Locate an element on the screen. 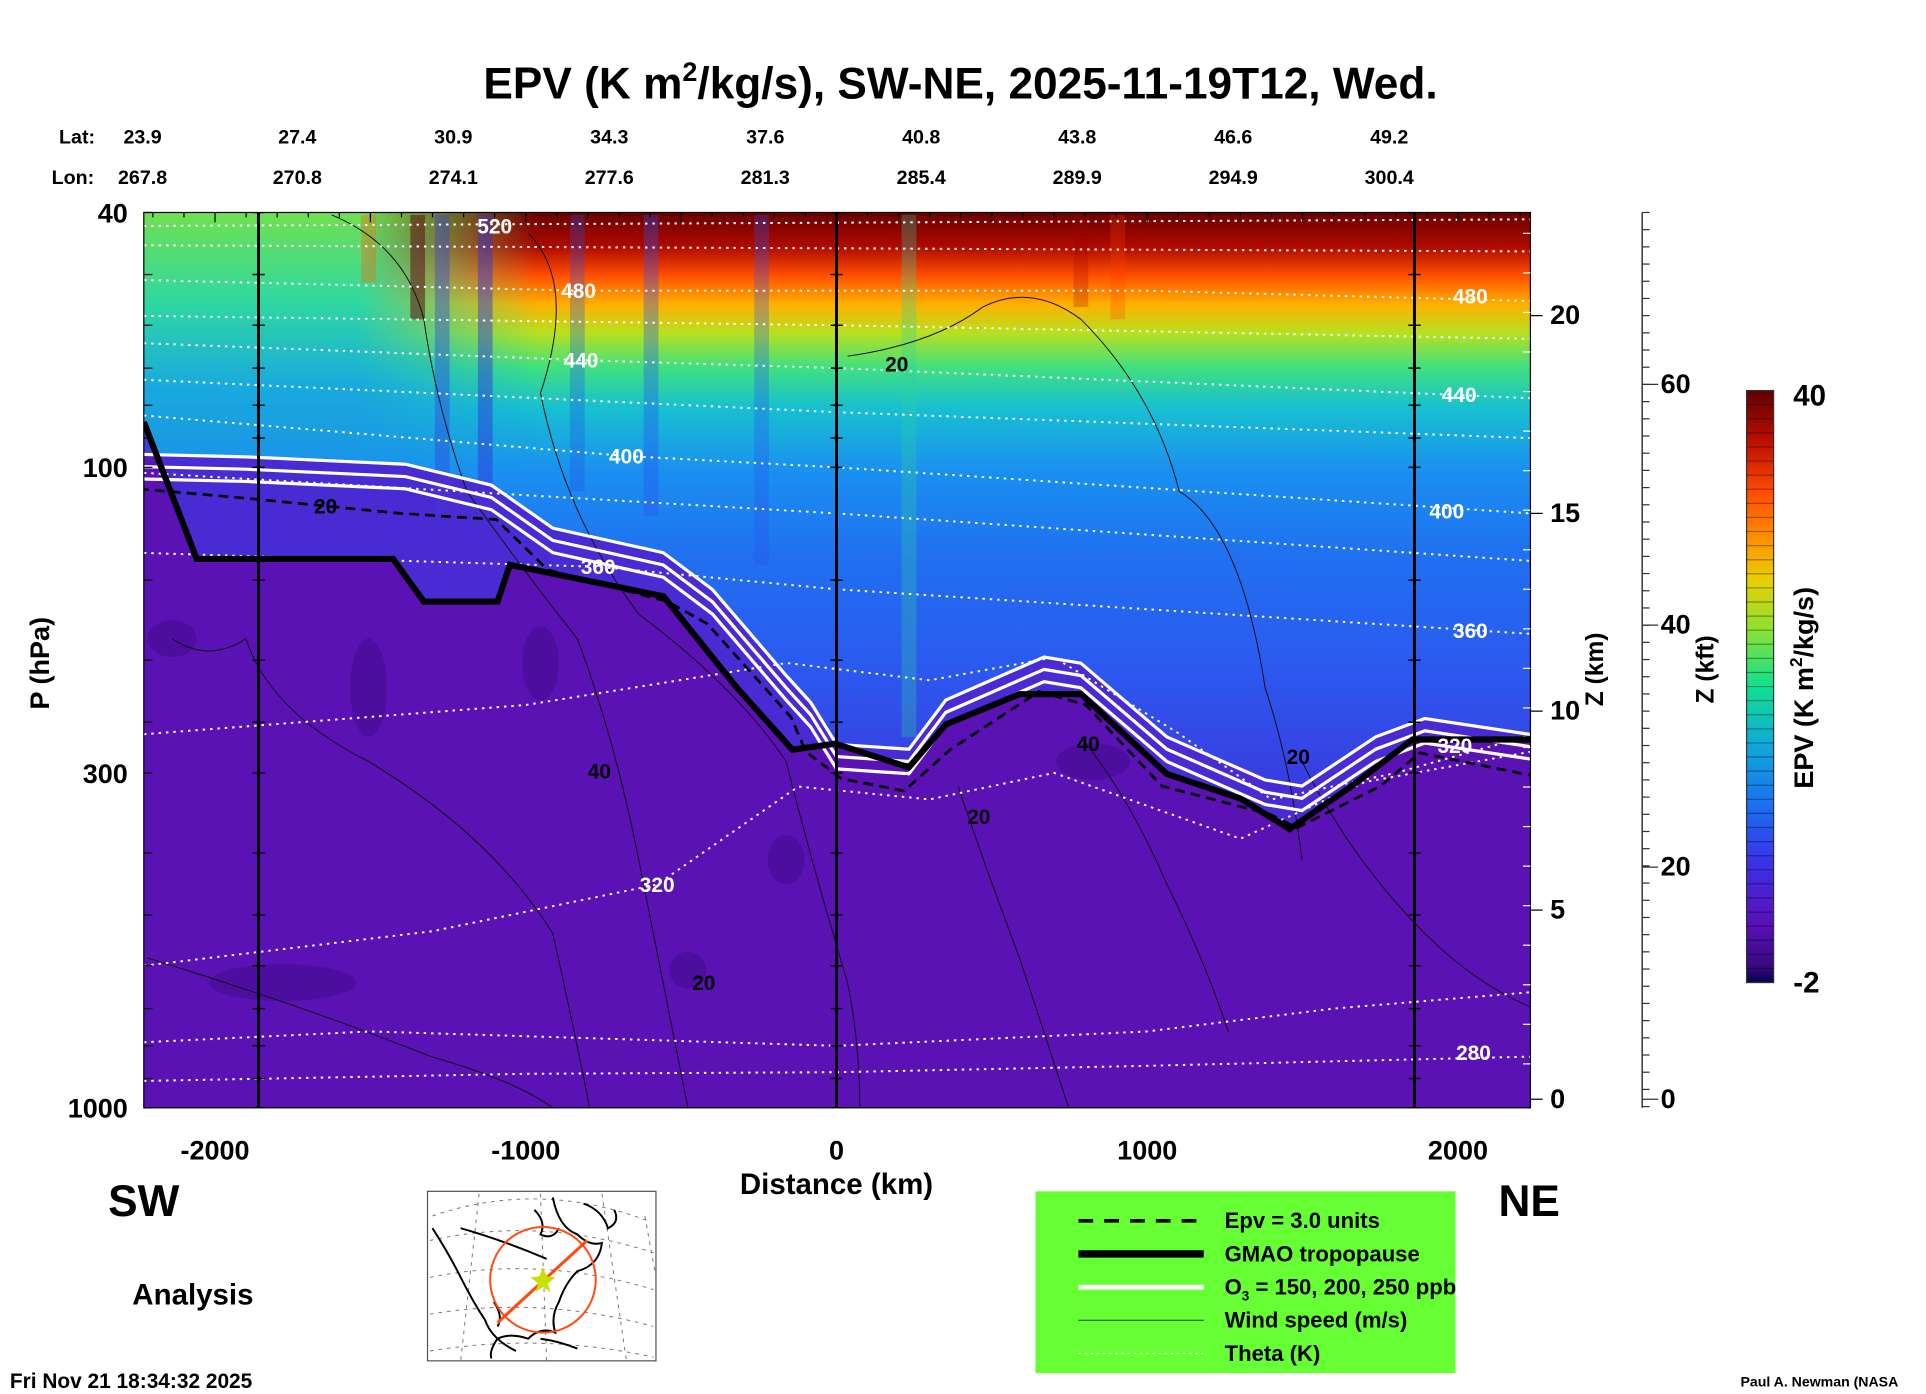 The width and height of the screenshot is (1926, 1394). legend-label: O3 = 150, 200, 250 ppb is located at coordinates (1341, 1289).